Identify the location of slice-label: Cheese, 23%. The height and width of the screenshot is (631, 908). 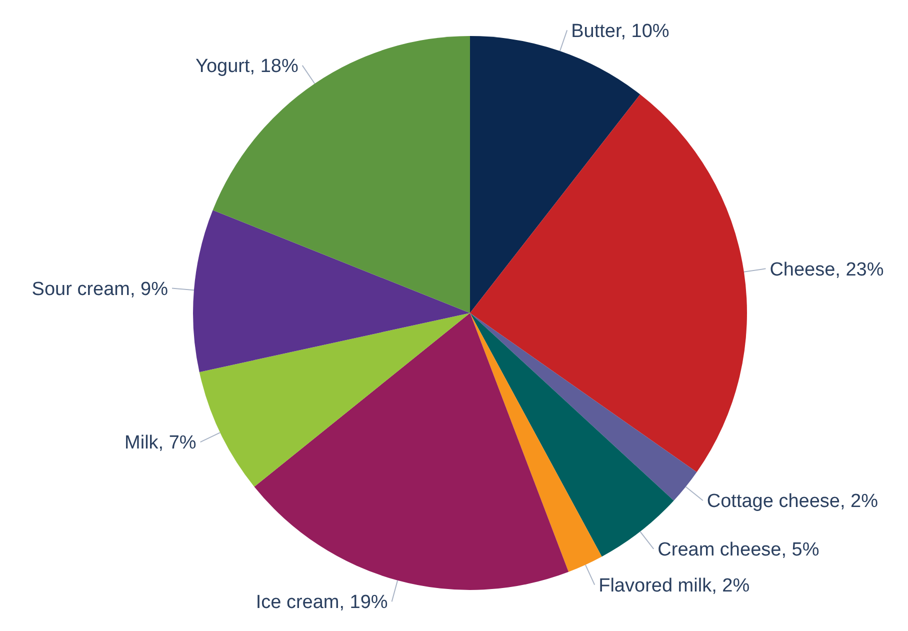
(827, 269).